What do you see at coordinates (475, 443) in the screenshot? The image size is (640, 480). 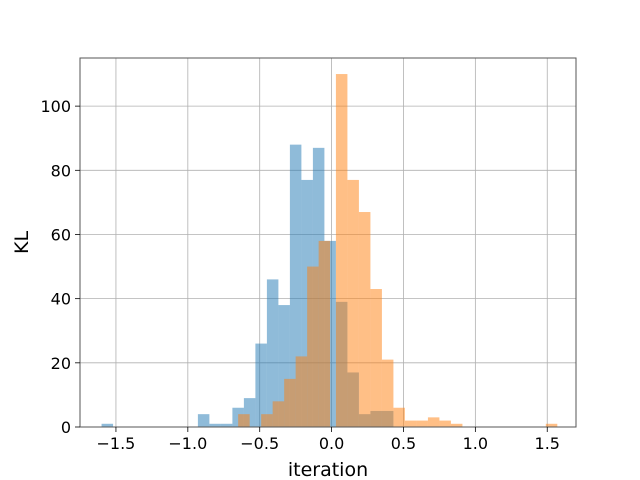 I see `x-tick-label: 1.0` at bounding box center [475, 443].